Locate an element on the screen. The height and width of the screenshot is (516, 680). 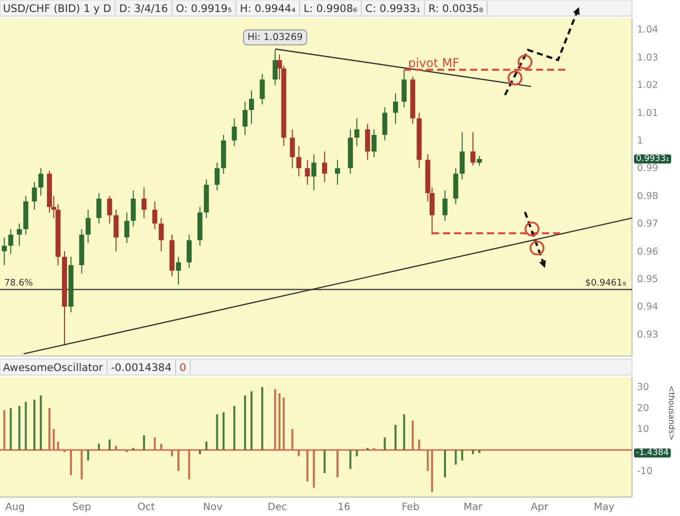
text: -1.4384 is located at coordinates (652, 453).